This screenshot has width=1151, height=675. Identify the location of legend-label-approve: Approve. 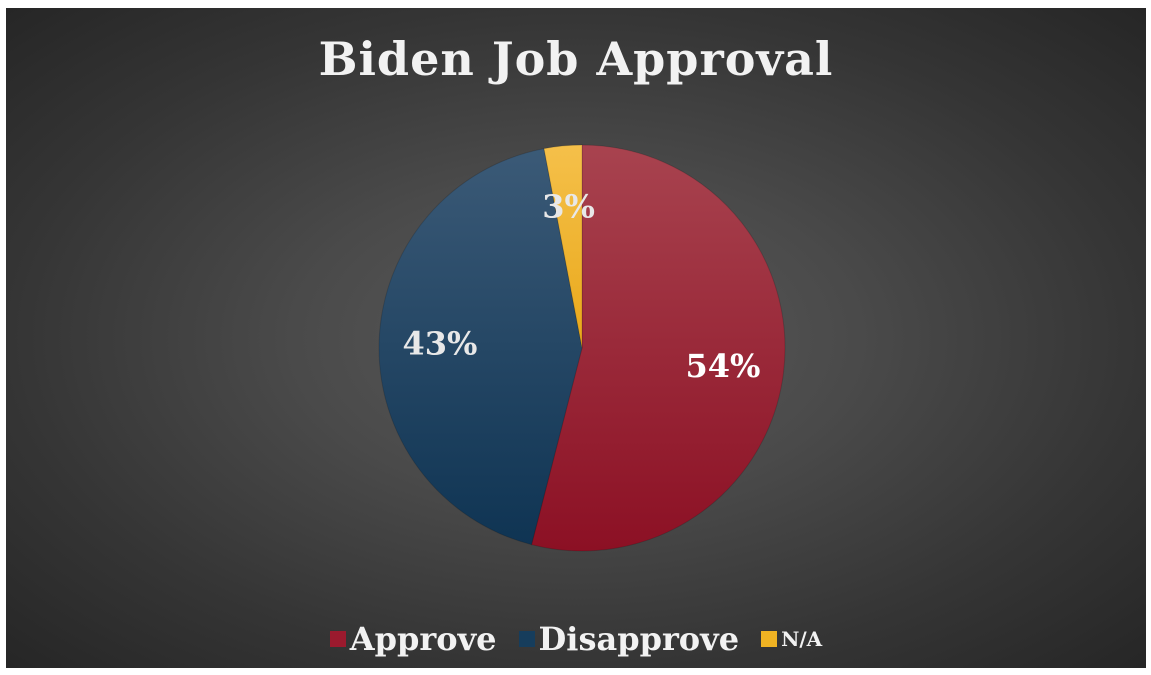
(423, 639).